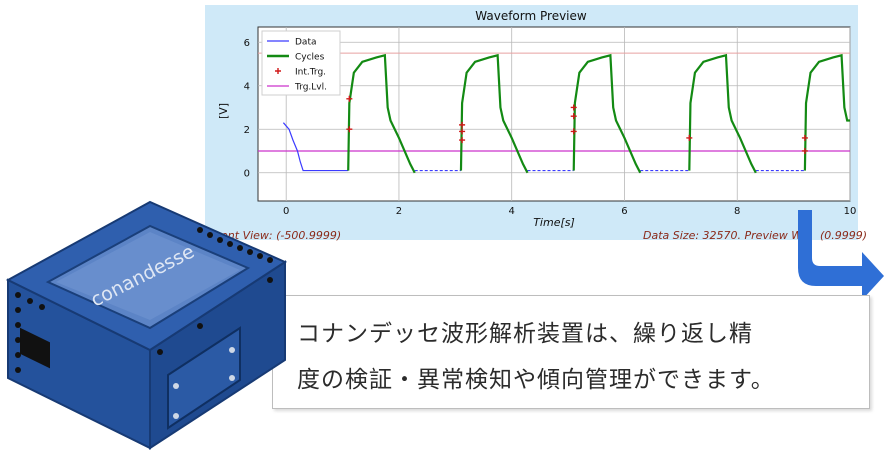 This screenshot has height=452, width=888. What do you see at coordinates (554, 222) in the screenshot?
I see `x-axis-label: Time[s]` at bounding box center [554, 222].